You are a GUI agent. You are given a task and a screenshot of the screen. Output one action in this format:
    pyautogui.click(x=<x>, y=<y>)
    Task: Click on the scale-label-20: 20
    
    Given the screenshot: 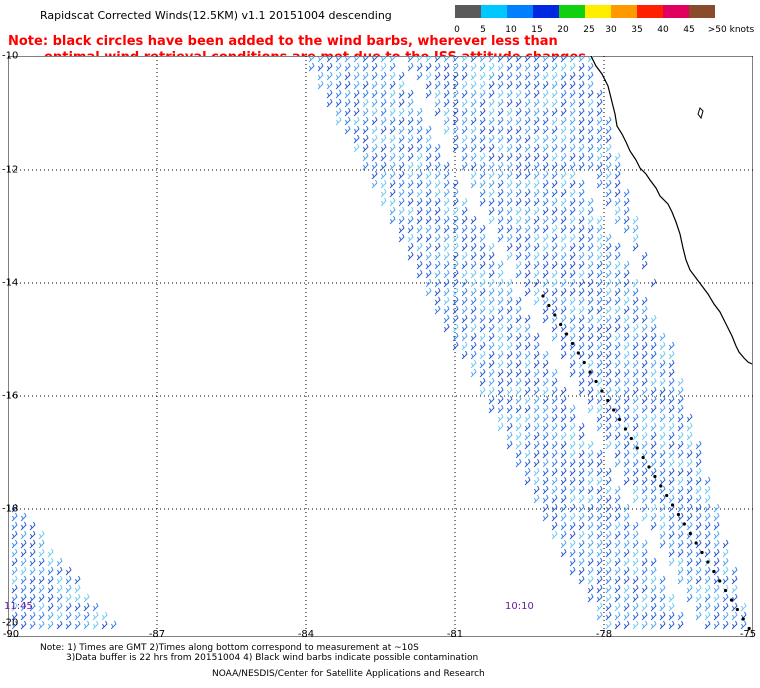 What is the action you would take?
    pyautogui.click(x=563, y=30)
    